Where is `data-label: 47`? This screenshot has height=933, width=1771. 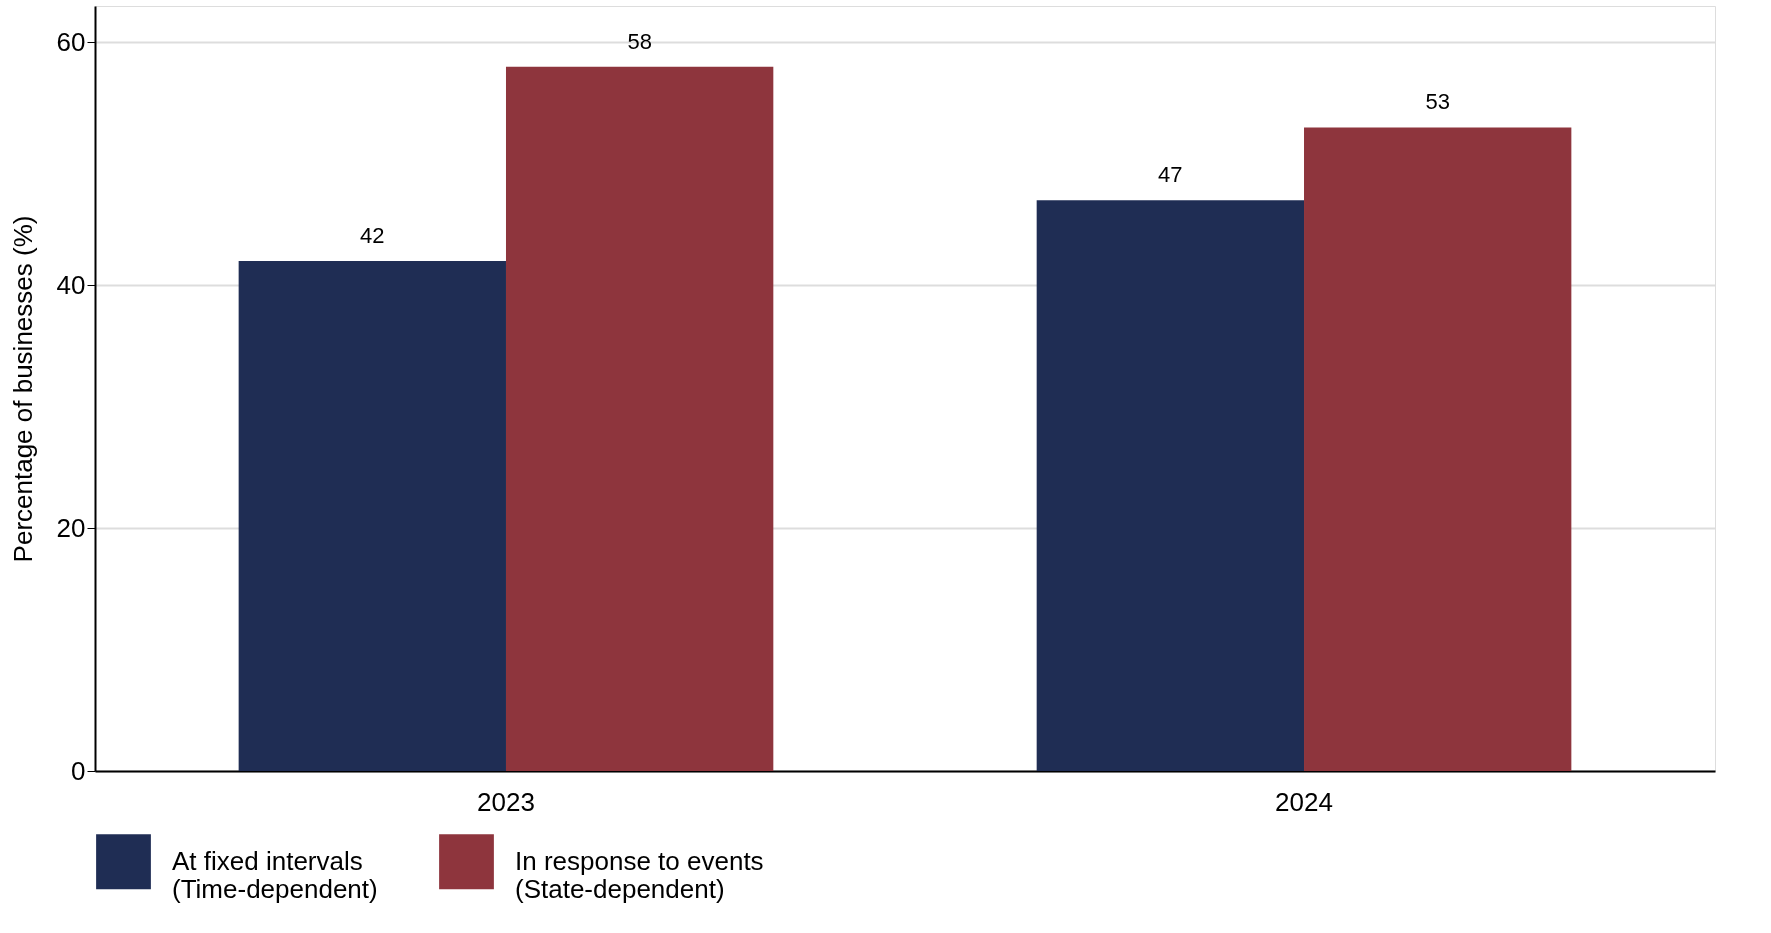 data-label: 47 is located at coordinates (1170, 175).